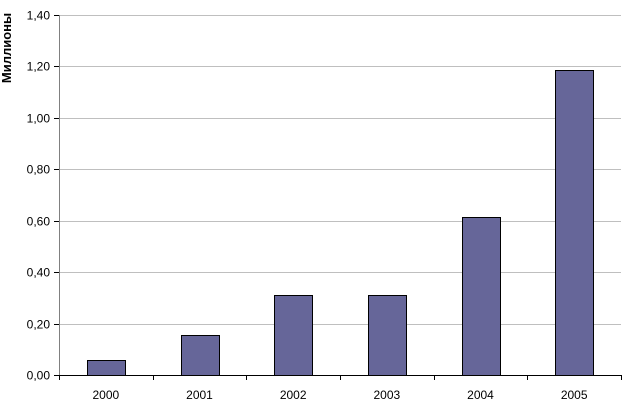 The height and width of the screenshot is (407, 628). What do you see at coordinates (480, 395) in the screenshot?
I see `x-tick-label: 2004` at bounding box center [480, 395].